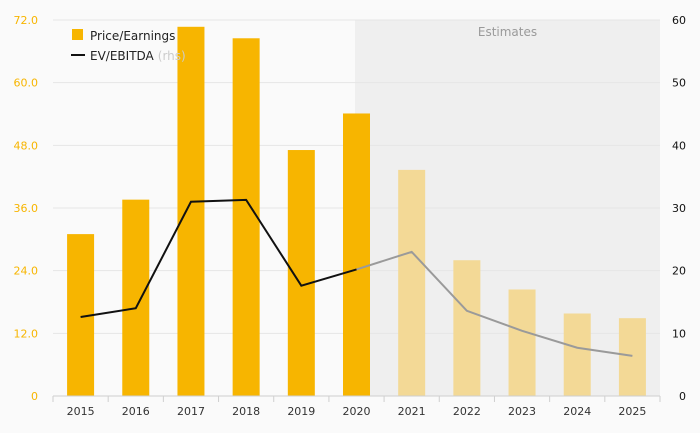 This screenshot has width=700, height=433. What do you see at coordinates (507, 32) in the screenshot?
I see `estimates-label: Estimates` at bounding box center [507, 32].